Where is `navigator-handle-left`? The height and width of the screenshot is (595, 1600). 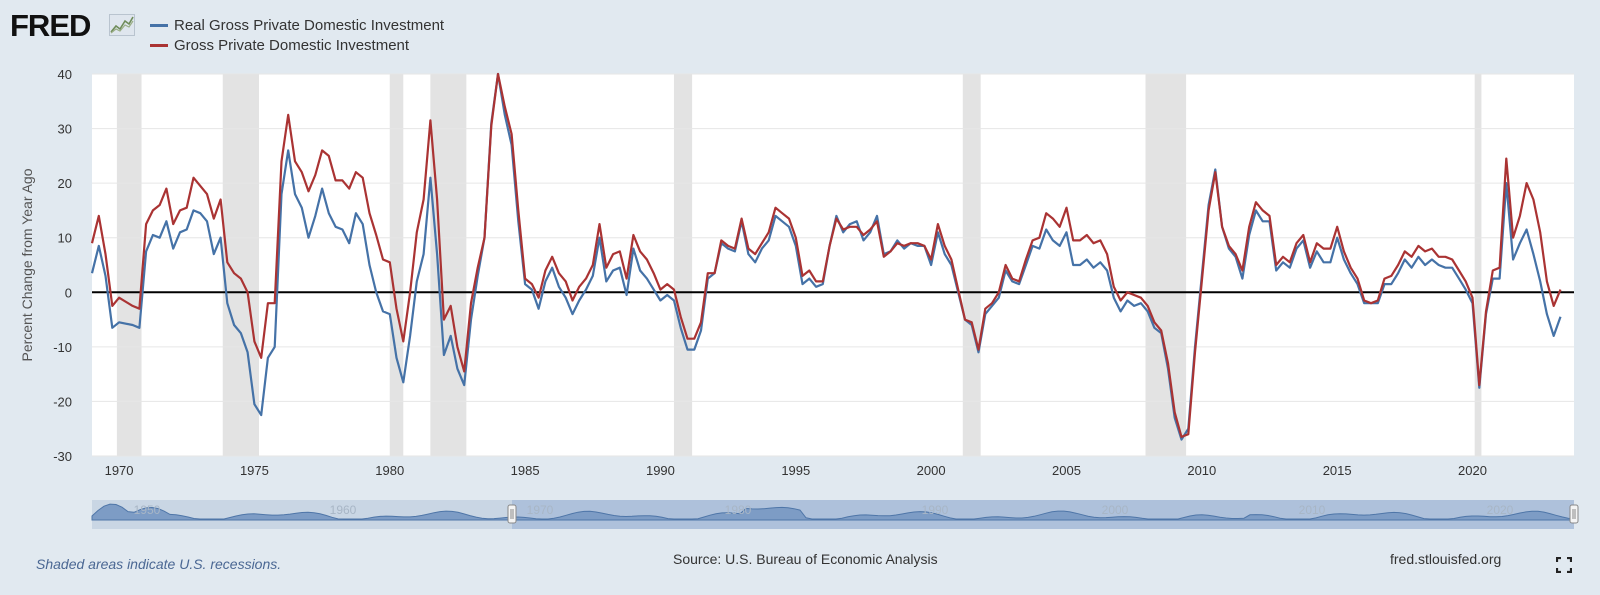
navigator-handle-left is located at coordinates (512, 514).